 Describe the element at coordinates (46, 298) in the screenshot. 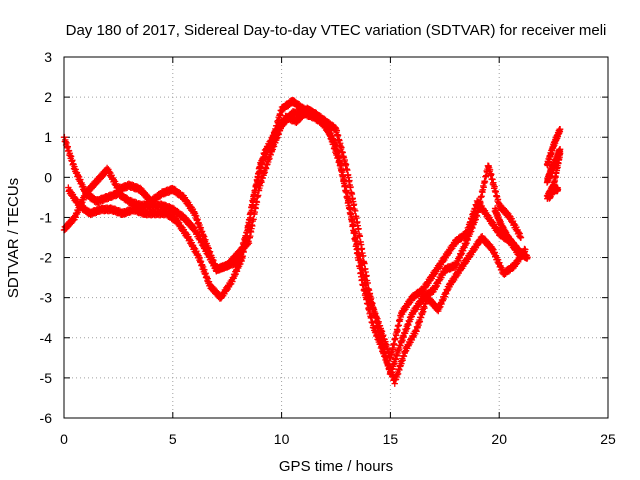

I see `y-tick-label: -3` at that location.